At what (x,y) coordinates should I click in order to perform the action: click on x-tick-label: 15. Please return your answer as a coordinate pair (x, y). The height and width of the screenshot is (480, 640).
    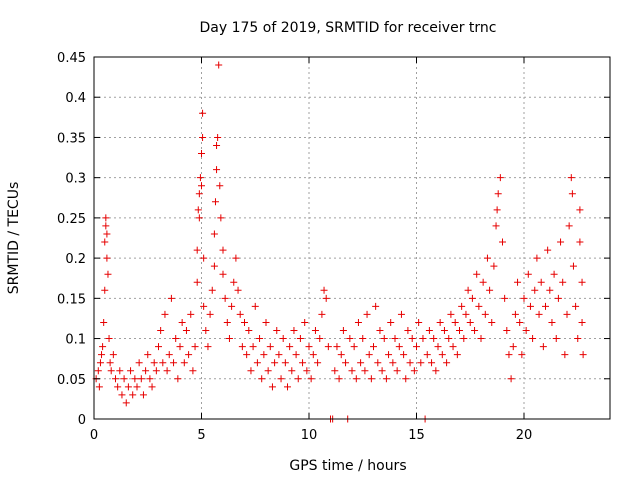
    Looking at the image, I should click on (416, 435).